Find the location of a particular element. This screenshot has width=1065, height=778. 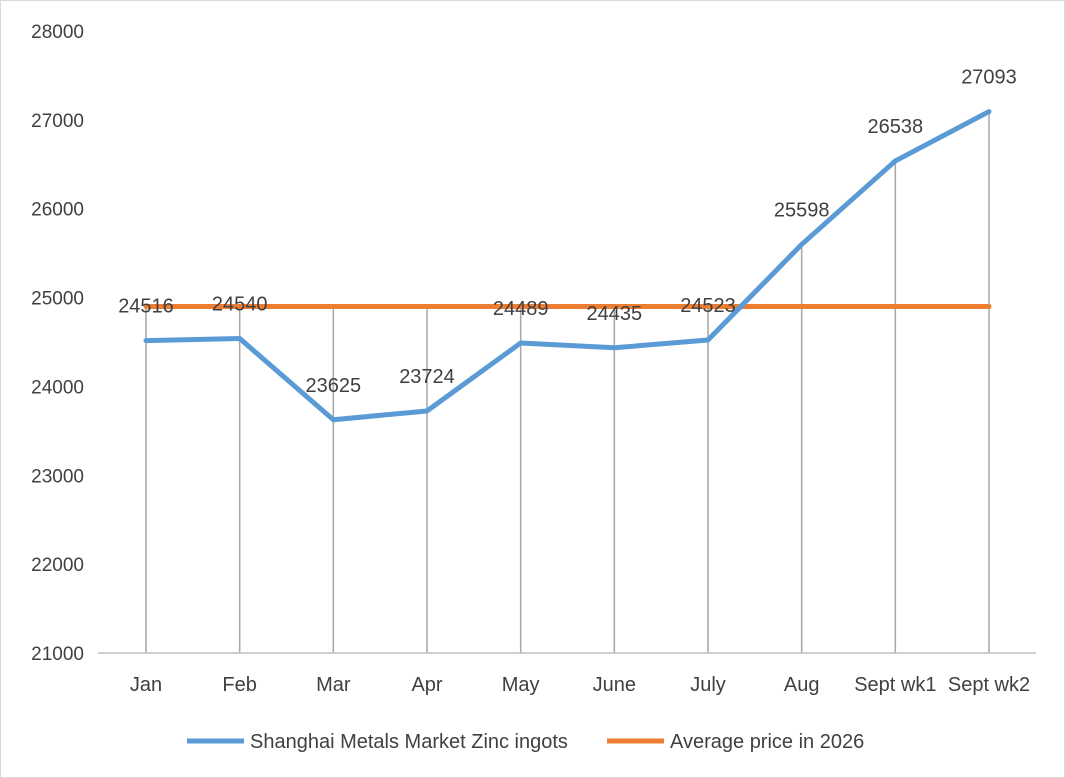

y-tick-label: 28000 is located at coordinates (57, 32).